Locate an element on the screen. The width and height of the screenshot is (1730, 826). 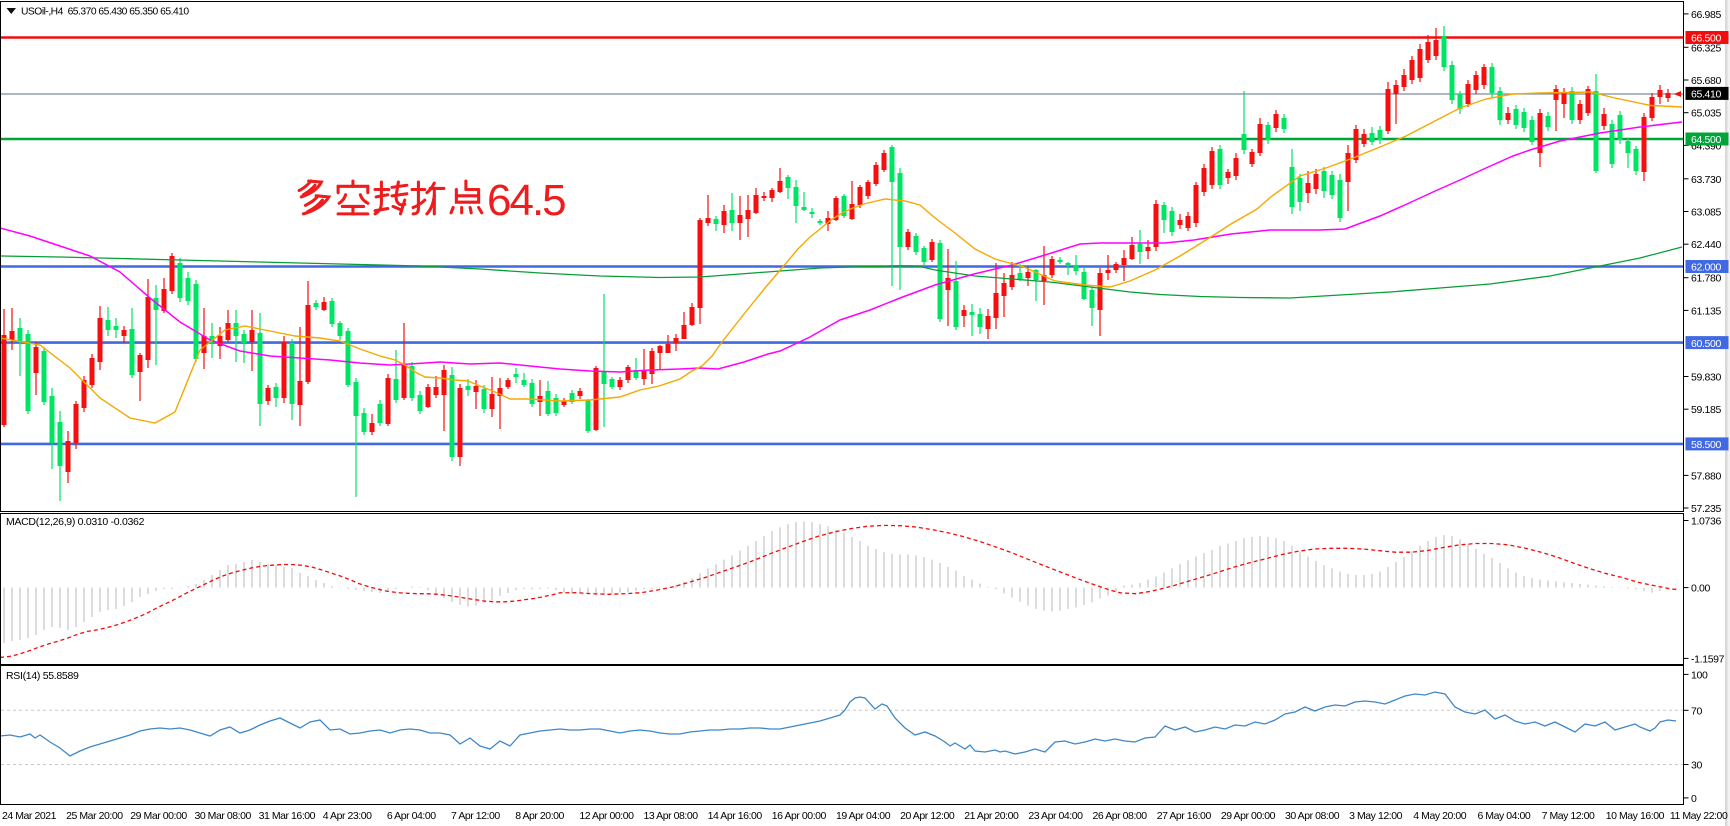
svg-text: 66.325 is located at coordinates (1706, 48).